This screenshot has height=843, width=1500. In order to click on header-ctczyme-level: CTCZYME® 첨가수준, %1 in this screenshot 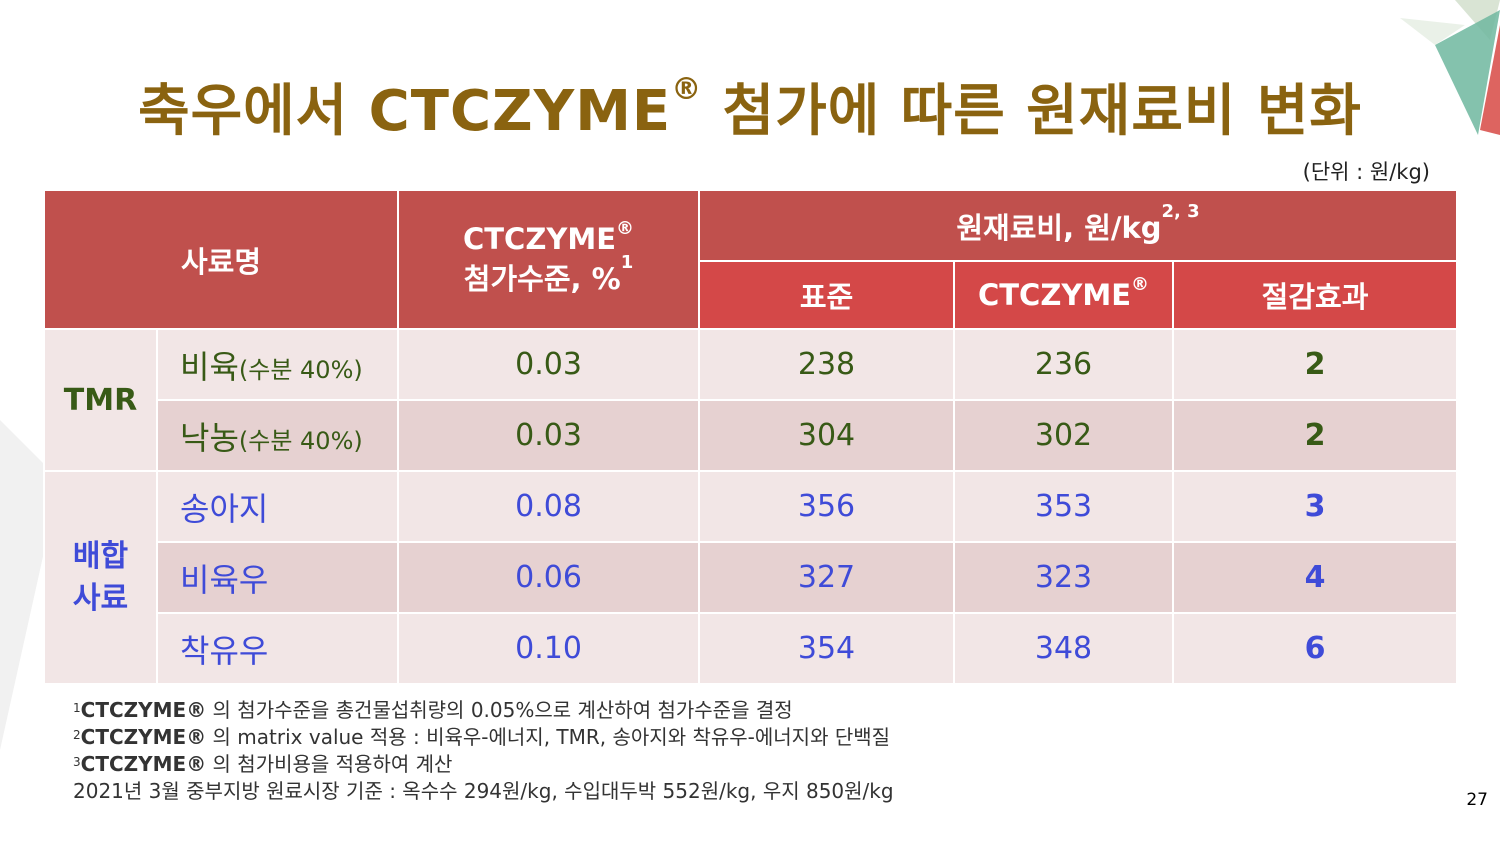, I will do `click(549, 259)`.